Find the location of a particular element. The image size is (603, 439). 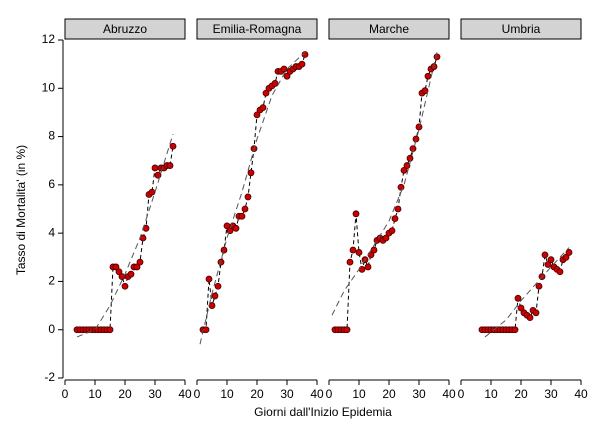

y-tick-label: 8 is located at coordinates (51, 136).